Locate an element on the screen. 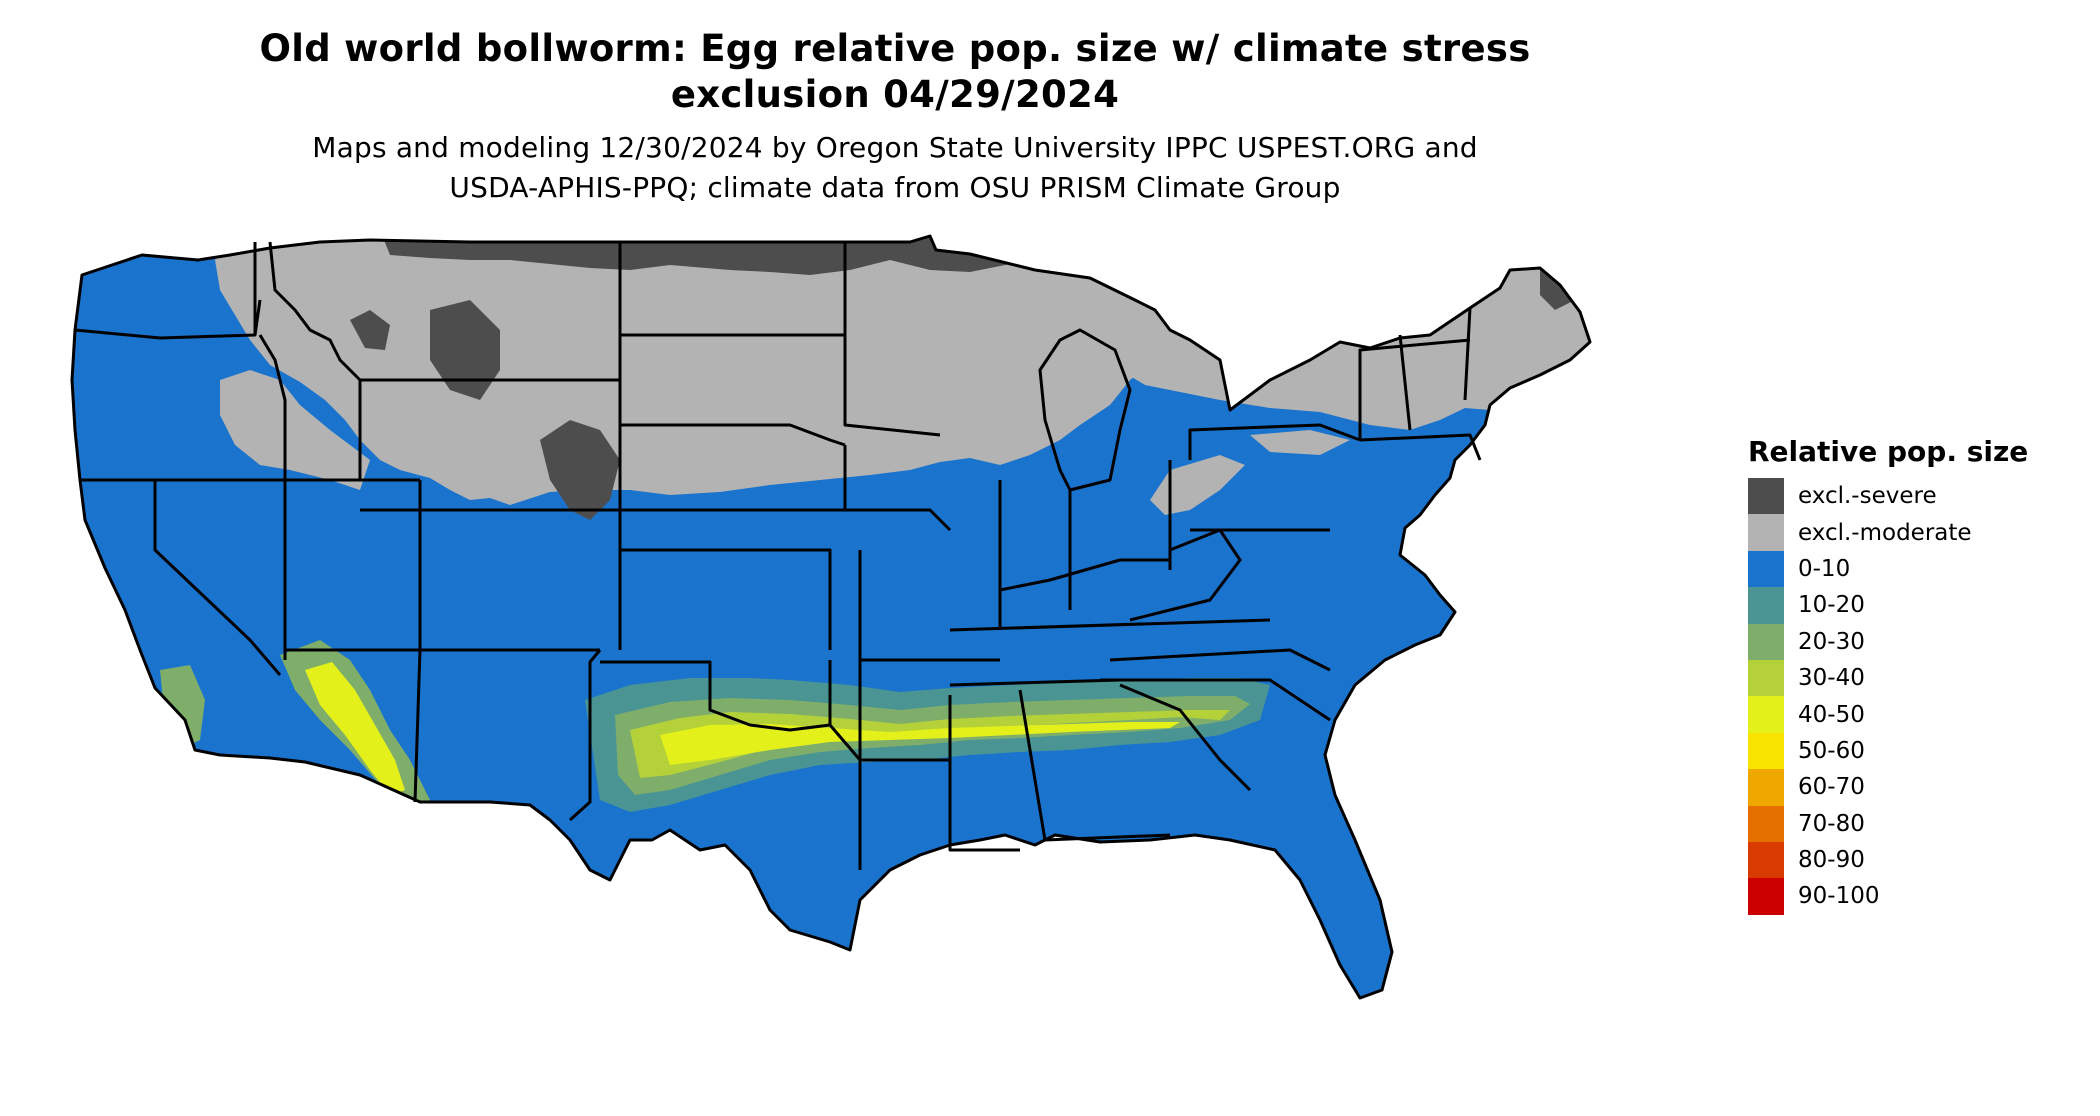 The image size is (2100, 1116). border-mi-lower is located at coordinates (1085, 410).